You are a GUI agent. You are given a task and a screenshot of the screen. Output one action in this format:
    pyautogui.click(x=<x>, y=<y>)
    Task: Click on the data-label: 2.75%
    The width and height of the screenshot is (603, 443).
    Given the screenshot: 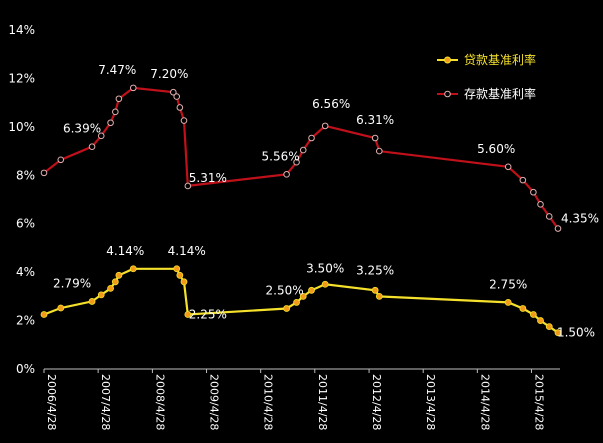 What is the action you would take?
    pyautogui.click(x=508, y=284)
    